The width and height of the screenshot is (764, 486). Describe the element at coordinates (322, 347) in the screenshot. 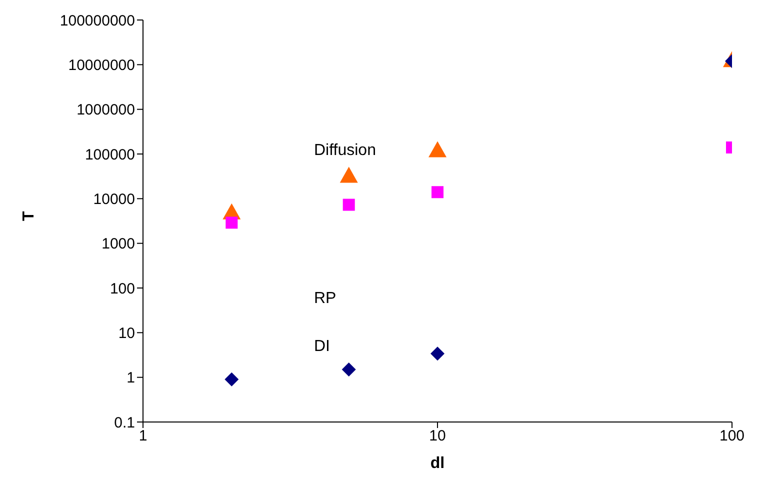

I see `annotation: DI` at that location.